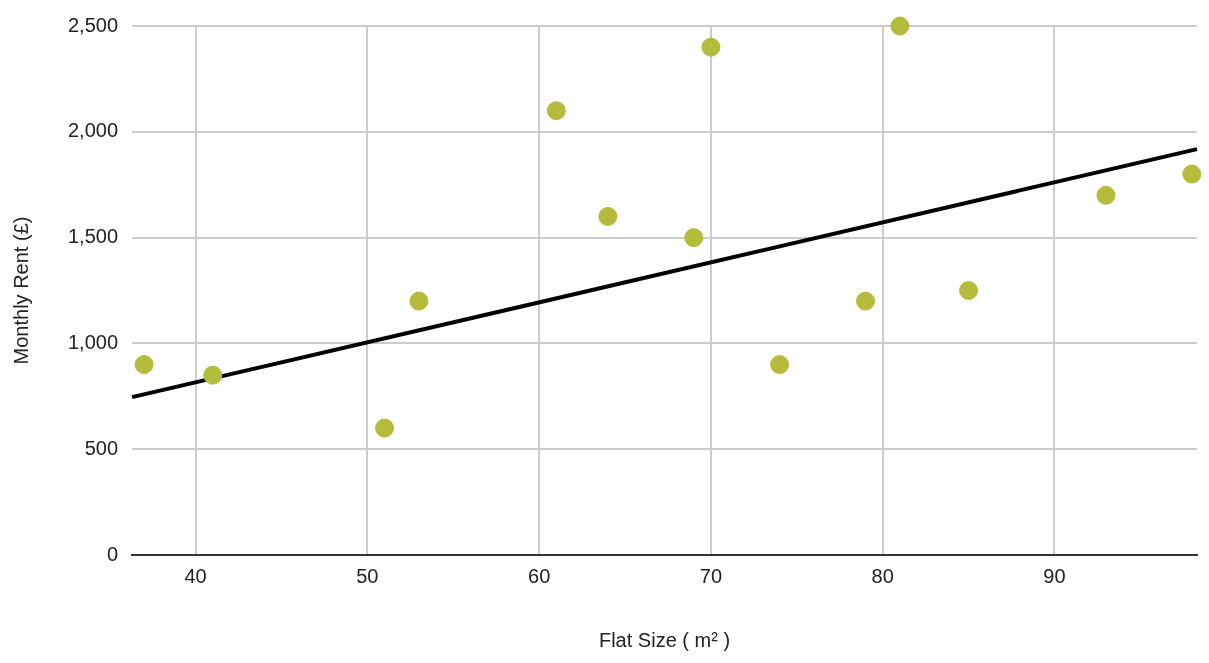 This screenshot has width=1209, height=663. What do you see at coordinates (882, 575) in the screenshot?
I see `x-tick-label: 80` at bounding box center [882, 575].